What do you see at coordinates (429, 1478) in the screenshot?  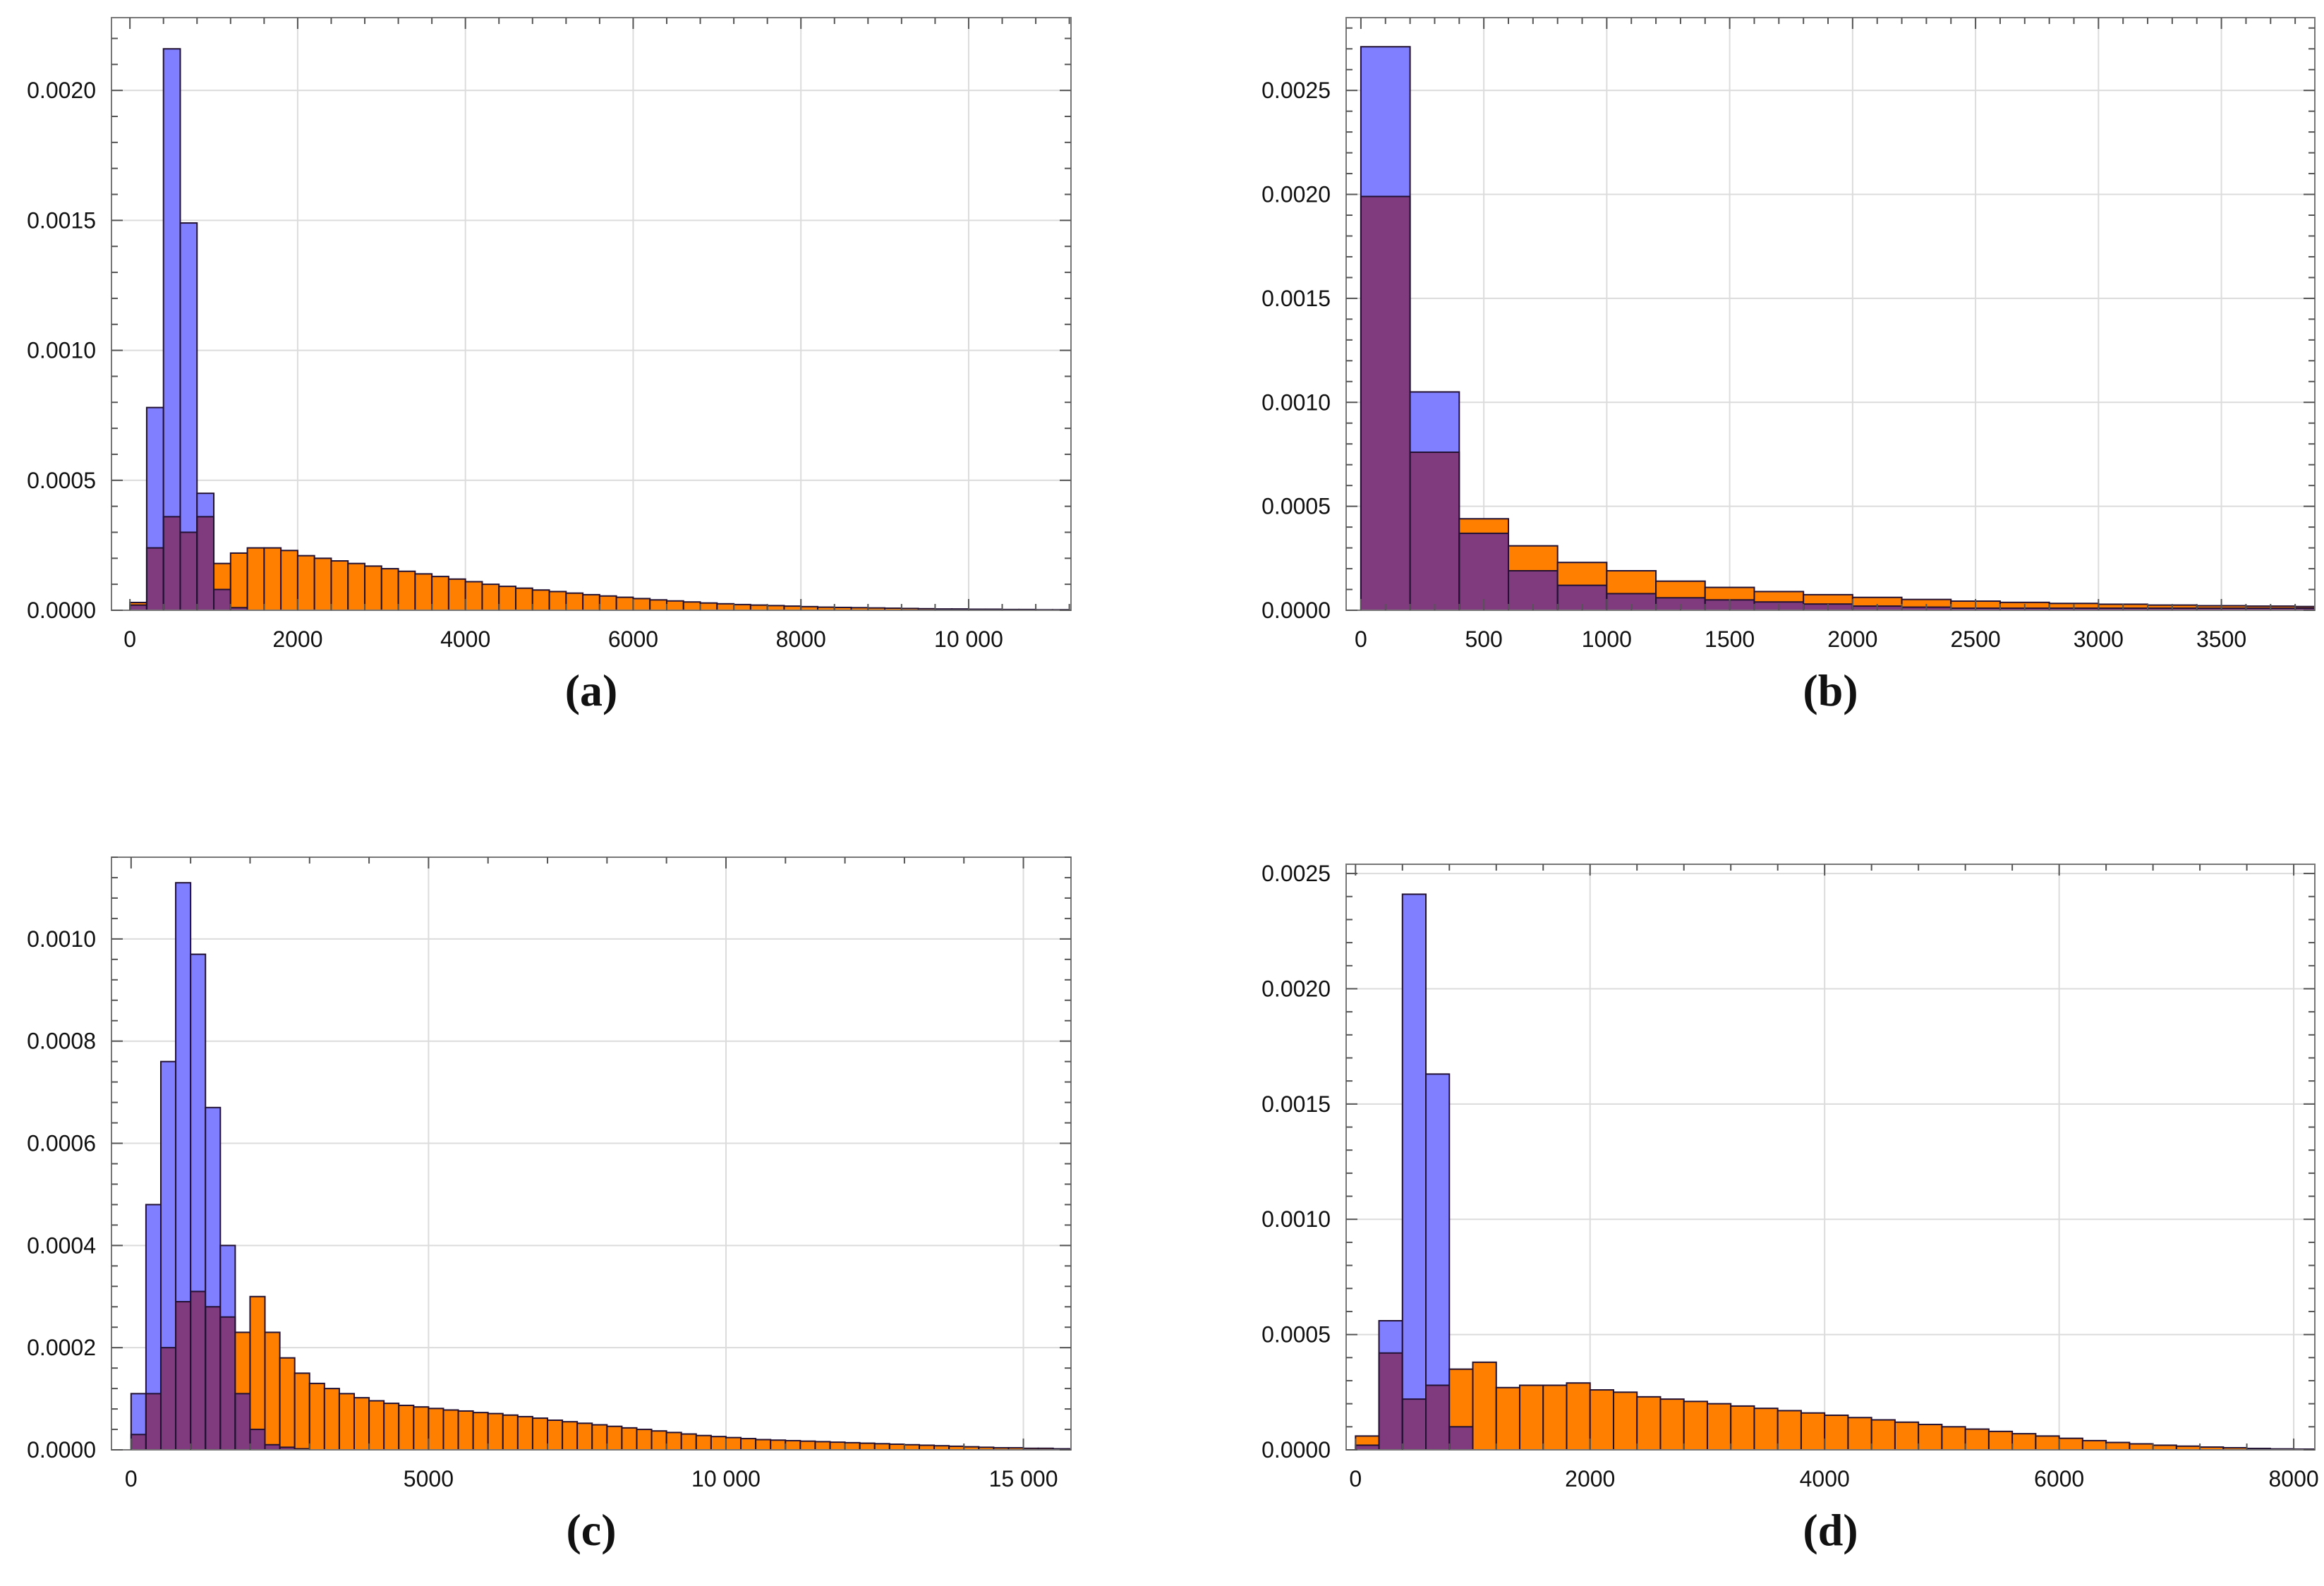 I see `x-tick-label: 5000` at bounding box center [429, 1478].